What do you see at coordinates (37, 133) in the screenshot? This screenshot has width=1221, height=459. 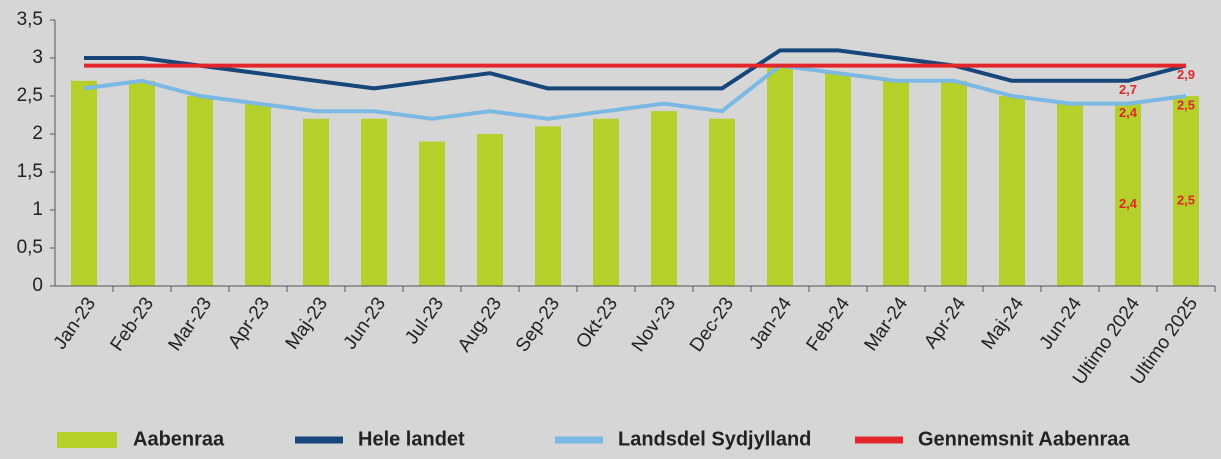 I see `y-tick-label: 2` at bounding box center [37, 133].